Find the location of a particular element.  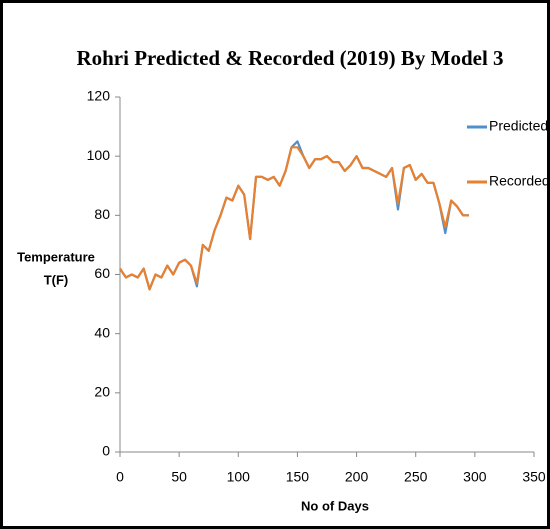

legend-label: Predicted is located at coordinates (518, 126).